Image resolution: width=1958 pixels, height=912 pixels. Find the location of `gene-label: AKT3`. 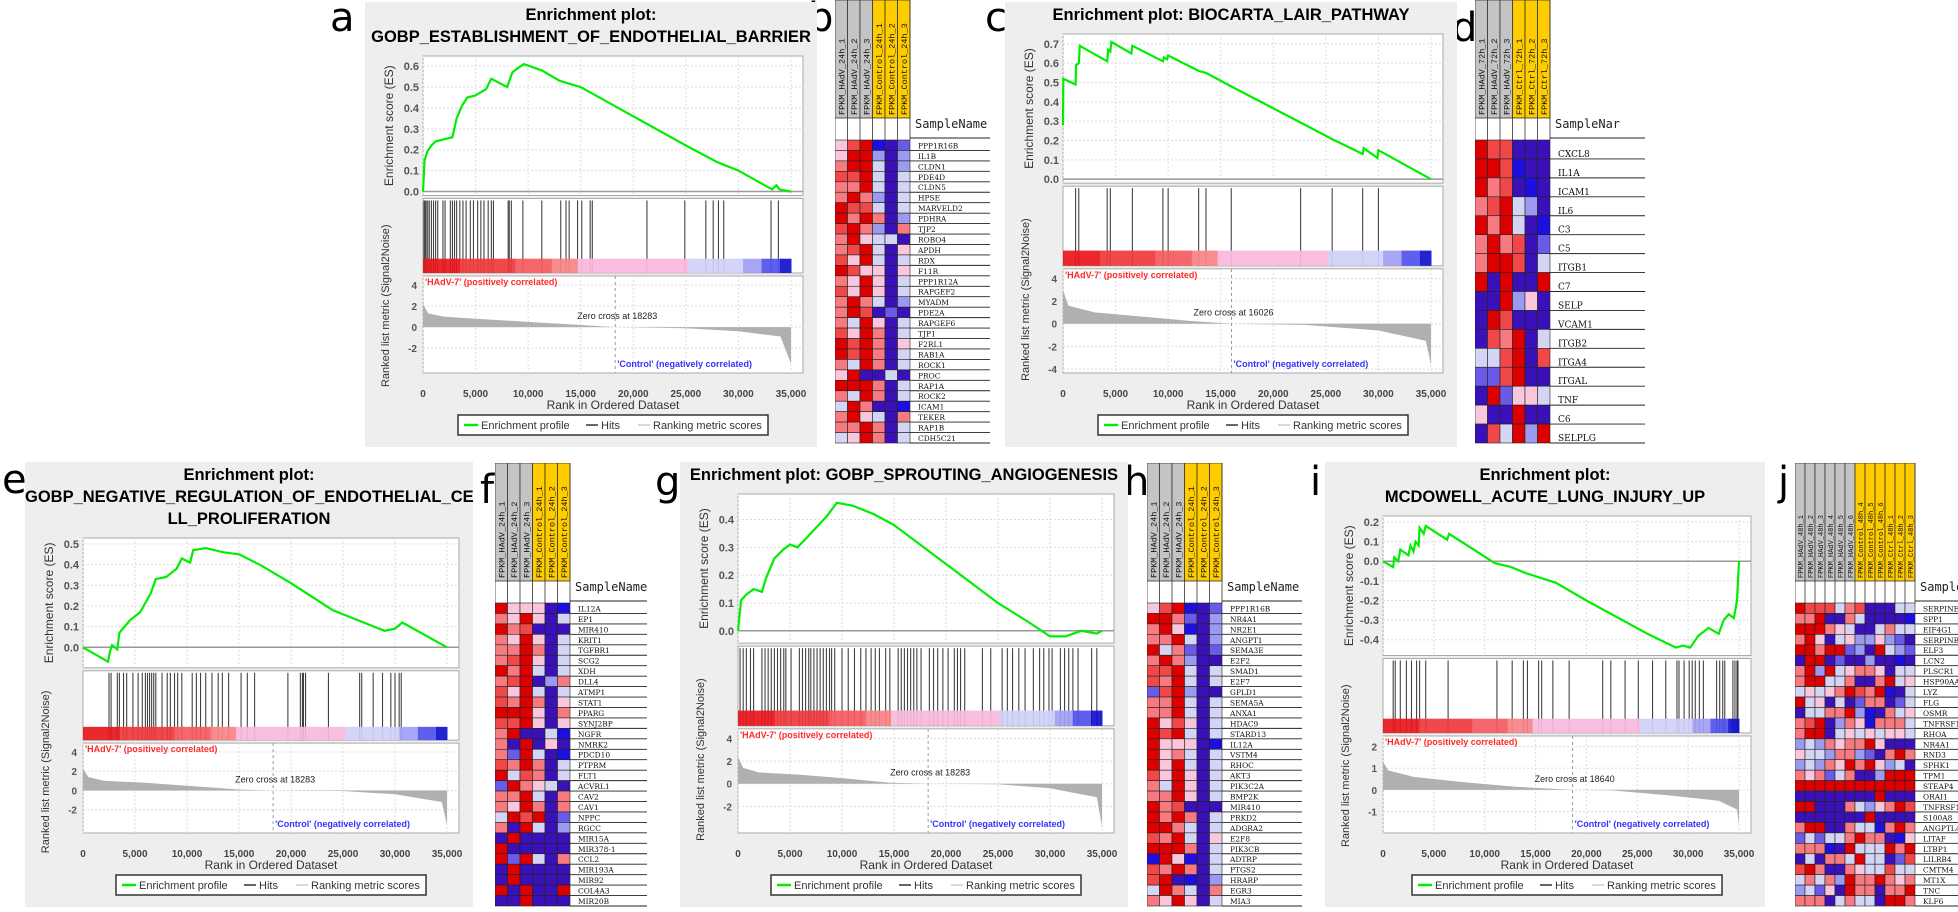

gene-label: AKT3 is located at coordinates (1240, 776).